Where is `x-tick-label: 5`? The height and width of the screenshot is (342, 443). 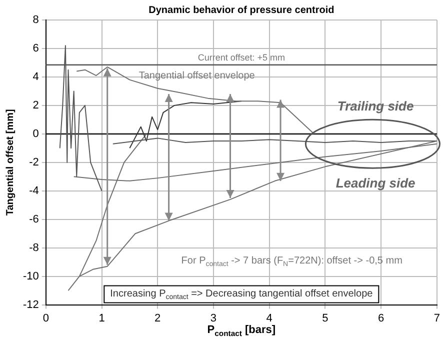
x-tick-label: 5 is located at coordinates (325, 318).